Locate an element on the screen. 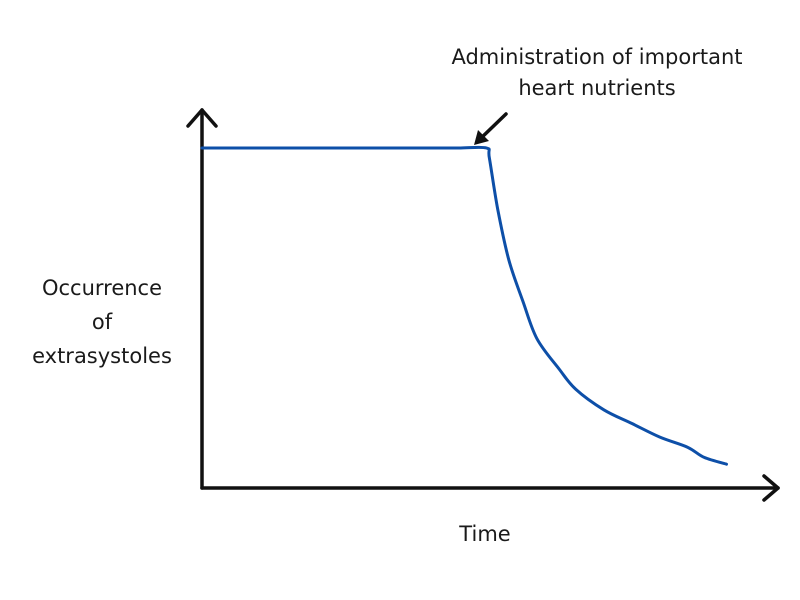 The height and width of the screenshot is (600, 800). x-axis-label: Time is located at coordinates (484, 534).